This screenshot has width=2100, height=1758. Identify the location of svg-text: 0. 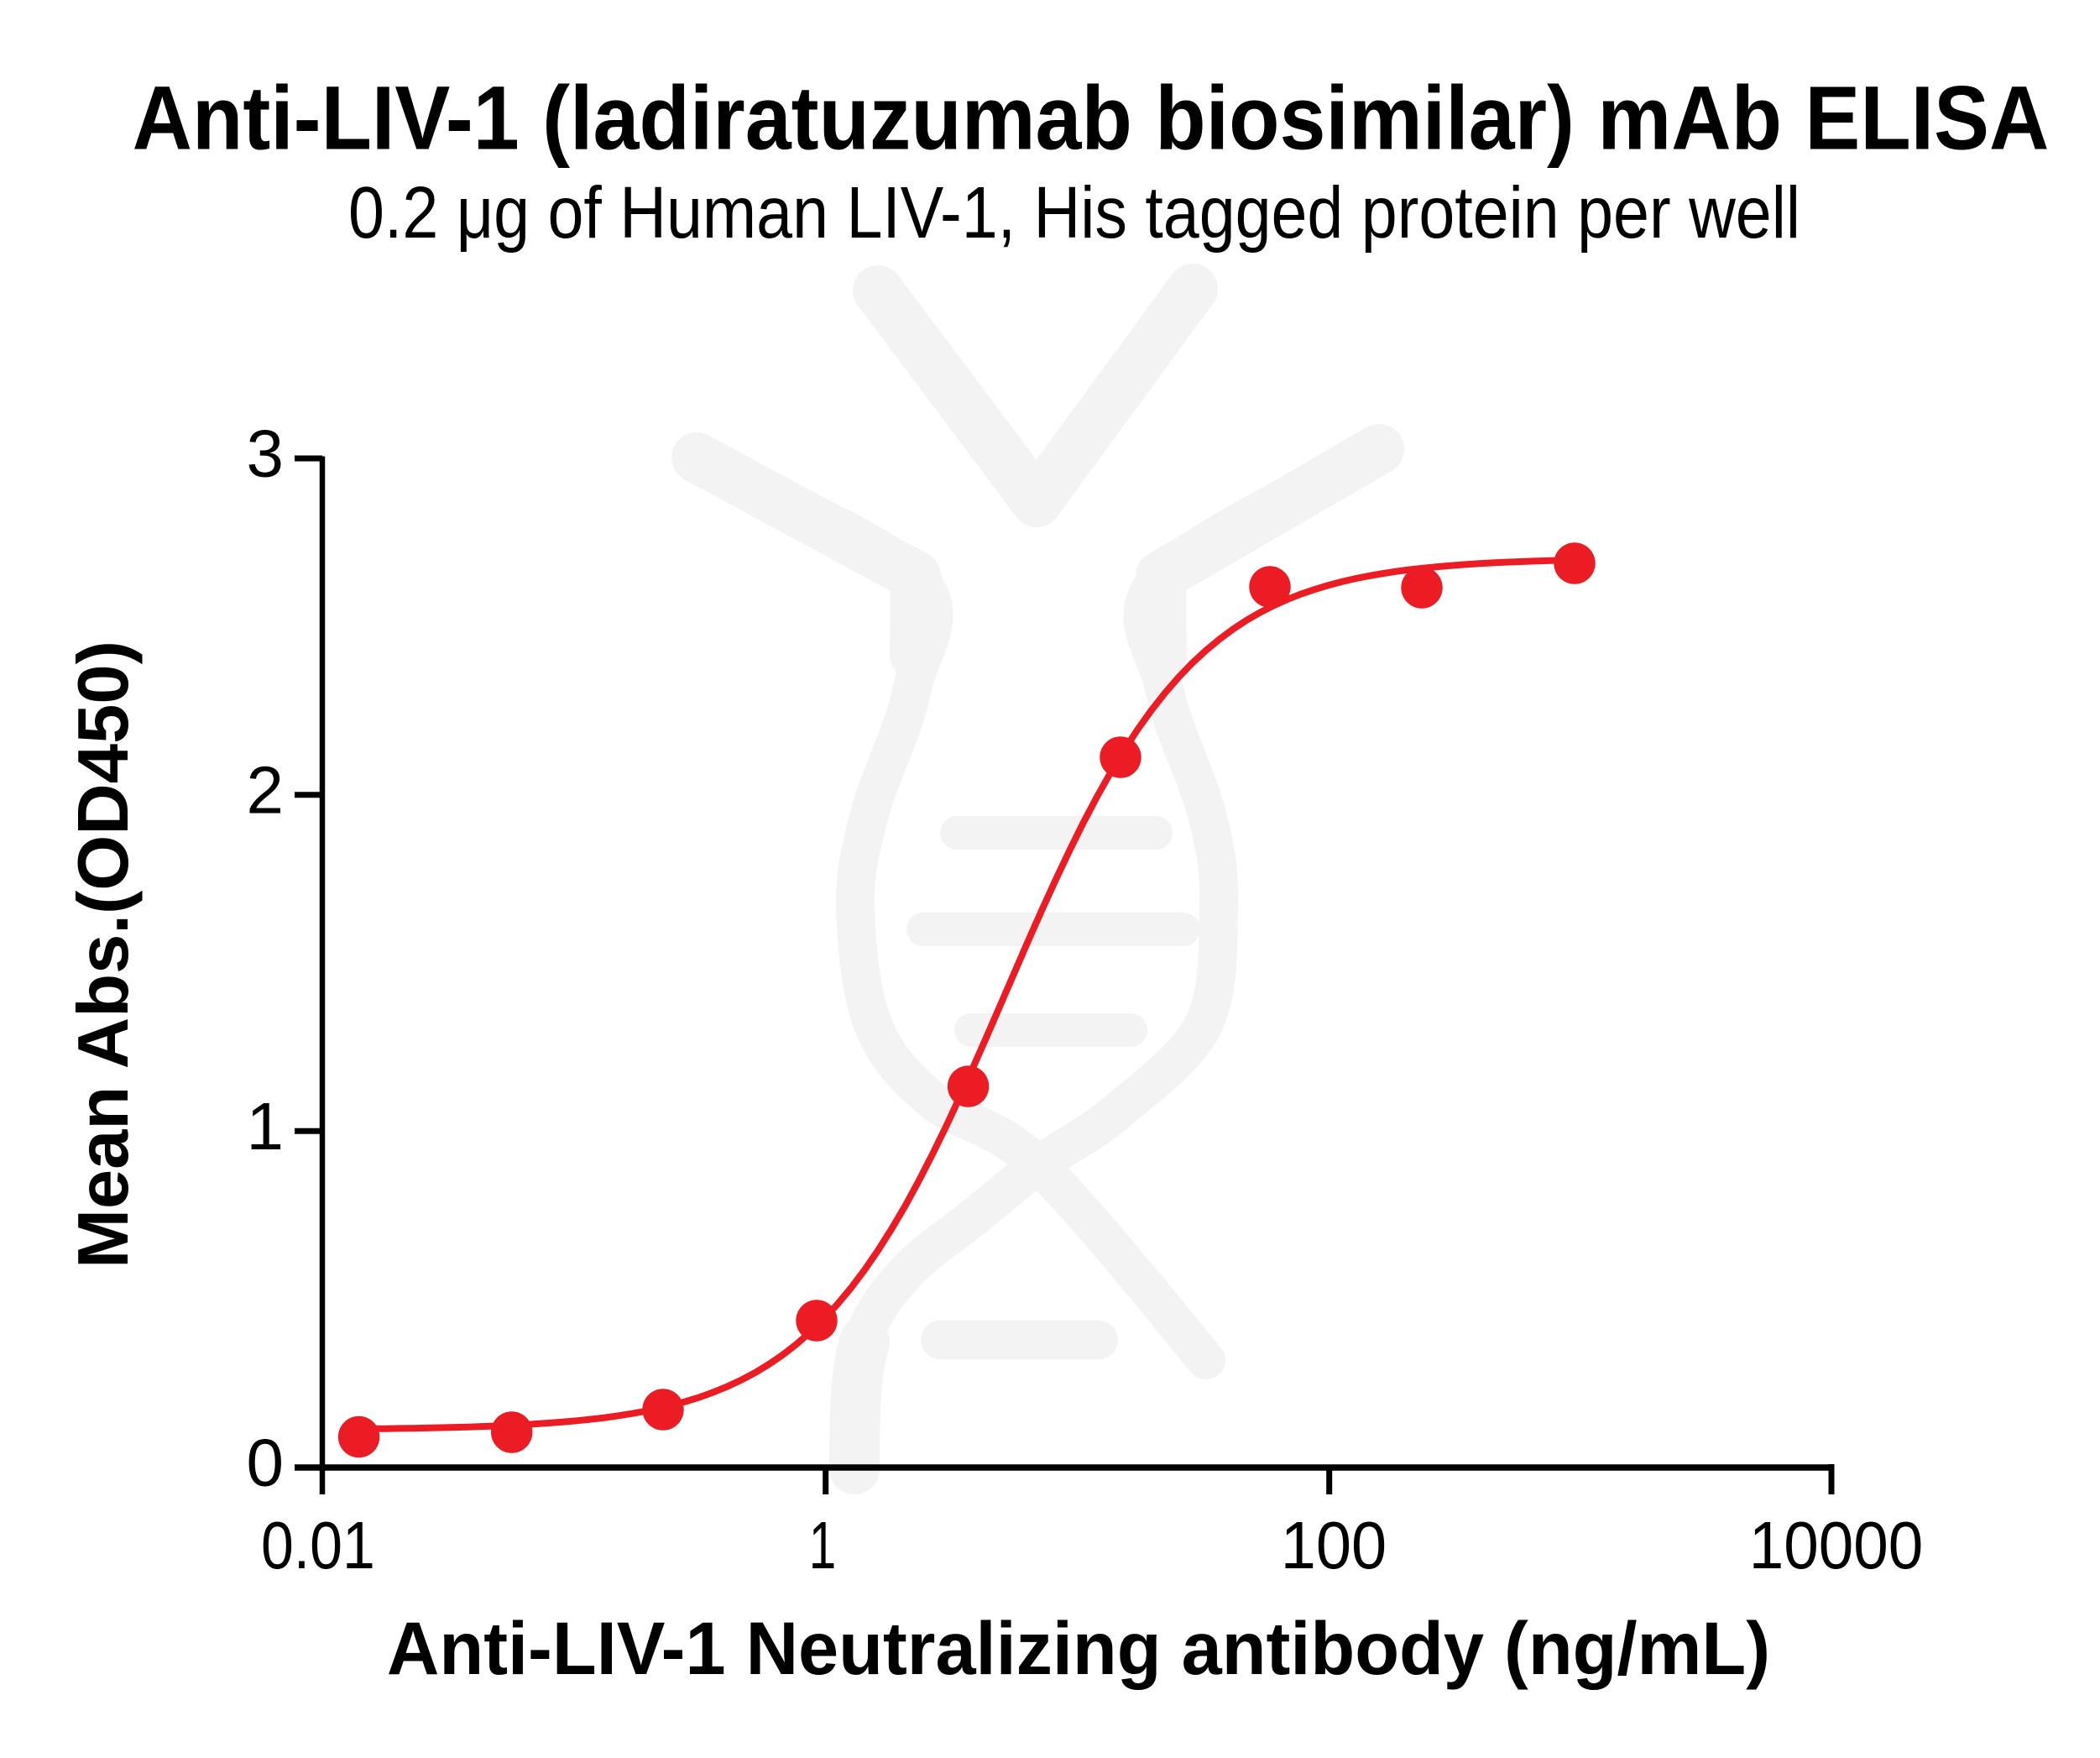
(266, 1463).